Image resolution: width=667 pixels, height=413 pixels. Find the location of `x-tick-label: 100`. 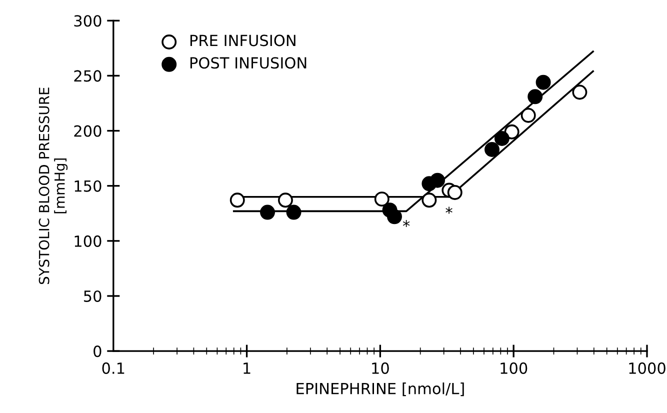

x-tick-label: 100 is located at coordinates (514, 368).